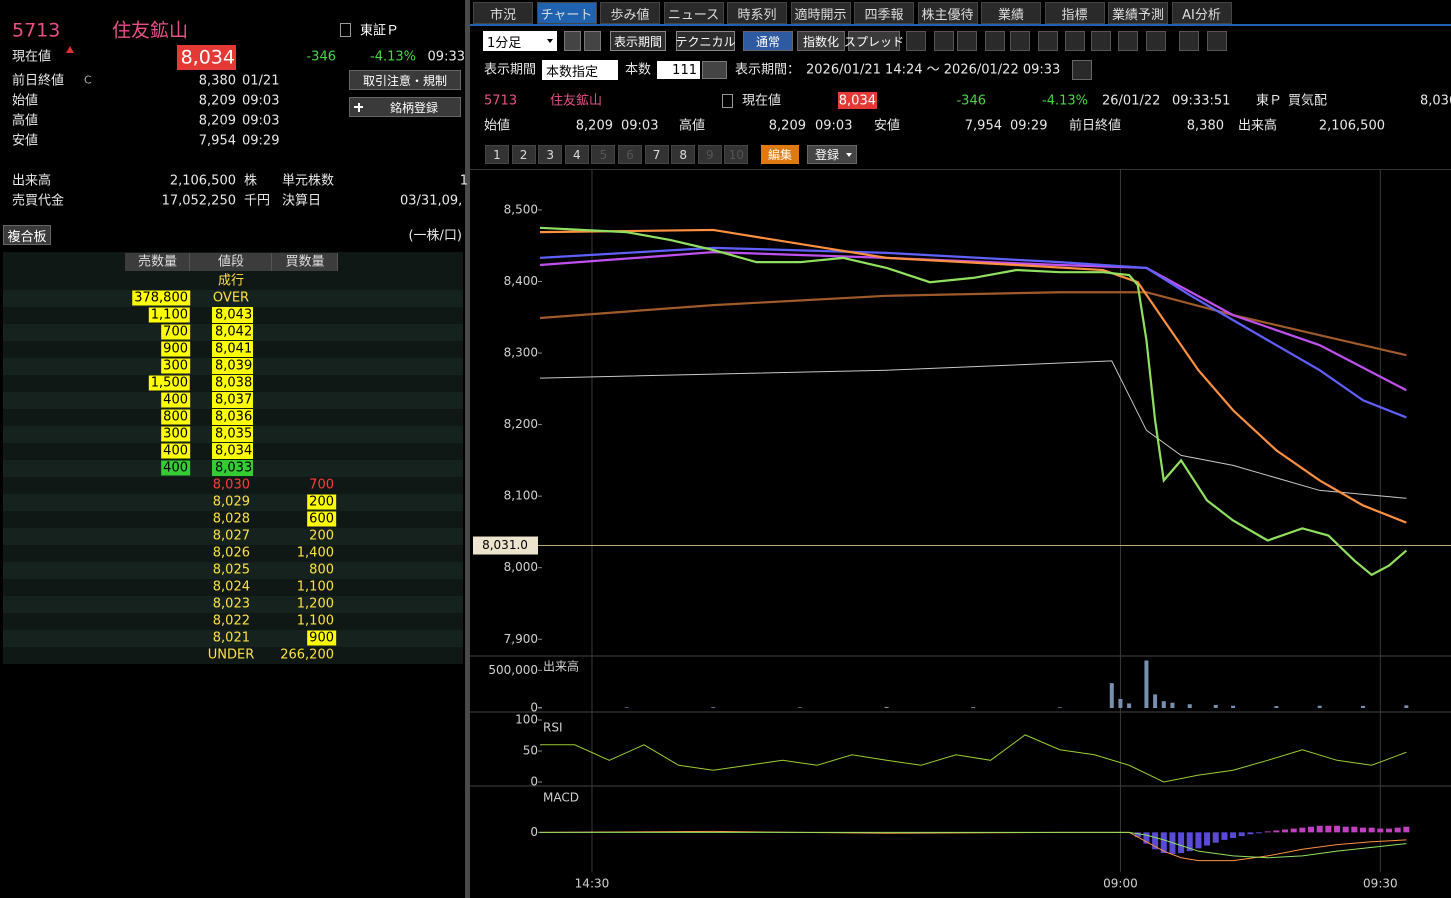 This screenshot has width=1451, height=898. I want to click on tab: 四季報, so click(884, 13).